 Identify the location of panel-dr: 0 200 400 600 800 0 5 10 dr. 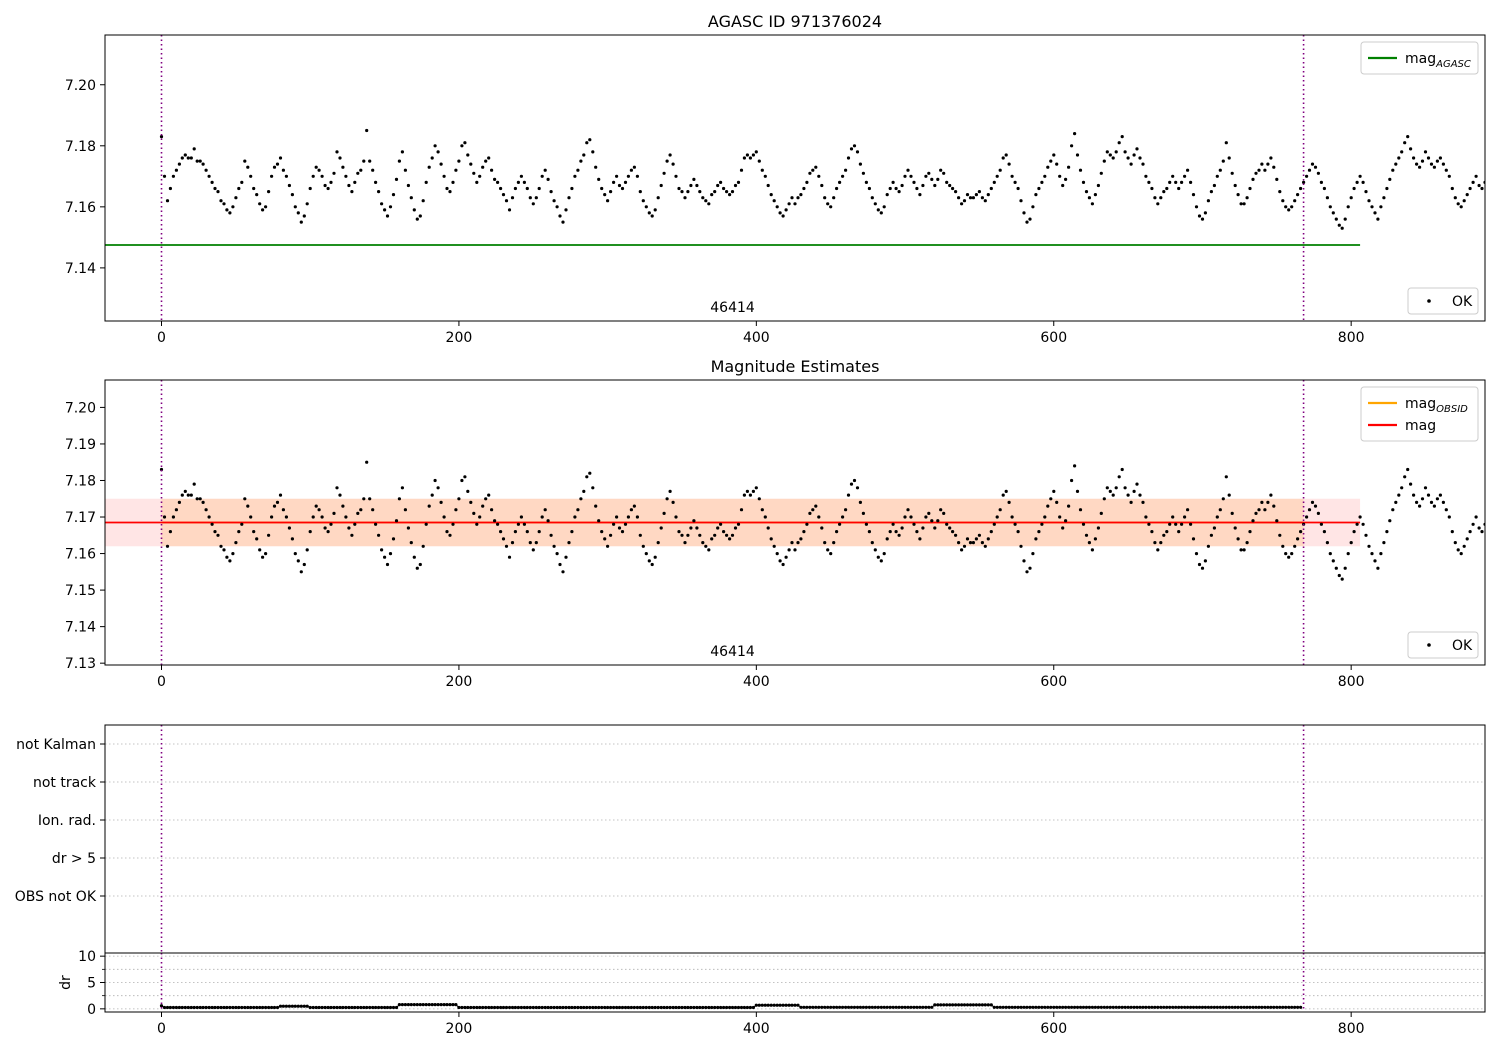
(772, 993).